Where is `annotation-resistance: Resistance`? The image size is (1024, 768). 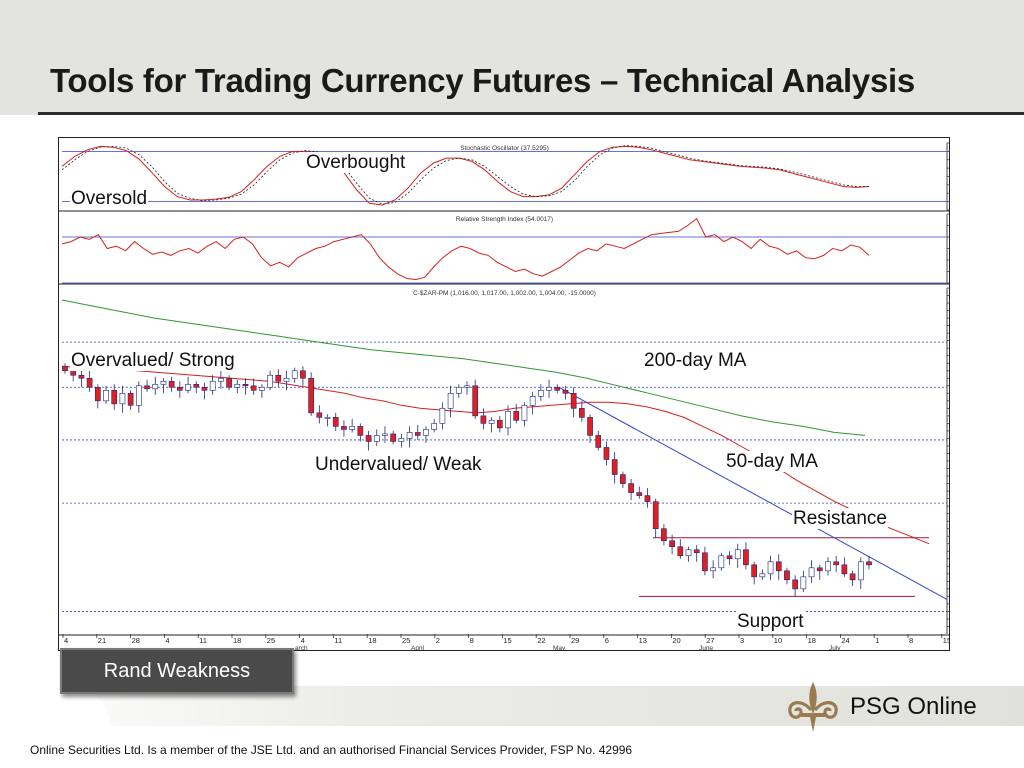
annotation-resistance: Resistance is located at coordinates (840, 518).